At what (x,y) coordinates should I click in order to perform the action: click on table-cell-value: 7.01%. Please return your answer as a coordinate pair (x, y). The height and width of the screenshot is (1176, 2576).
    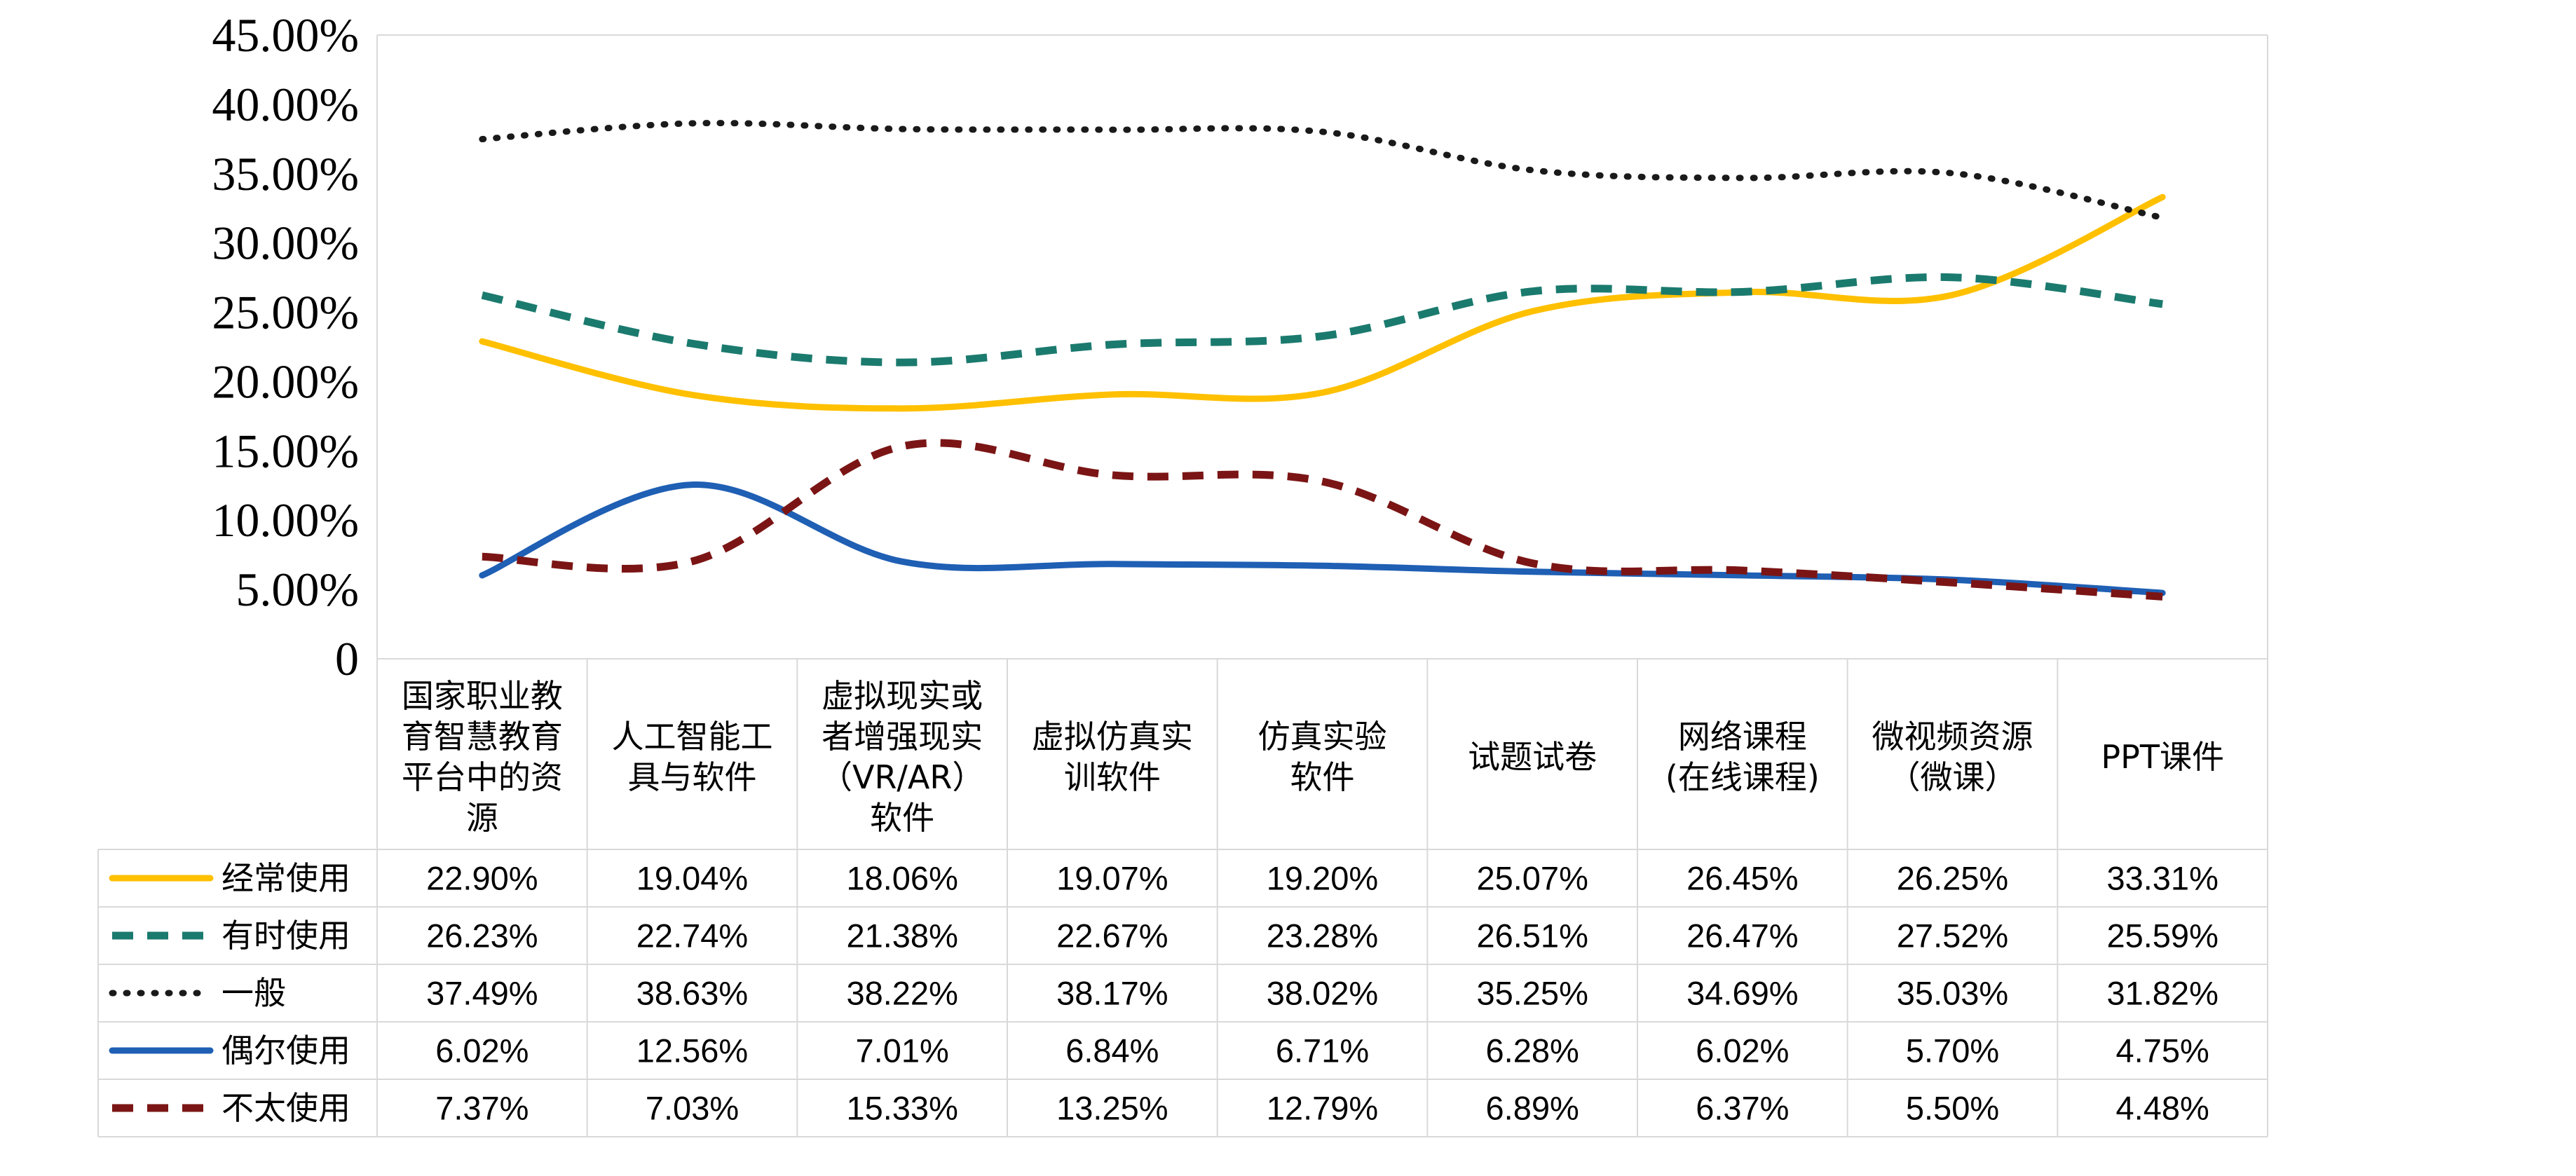
    Looking at the image, I should click on (902, 1050).